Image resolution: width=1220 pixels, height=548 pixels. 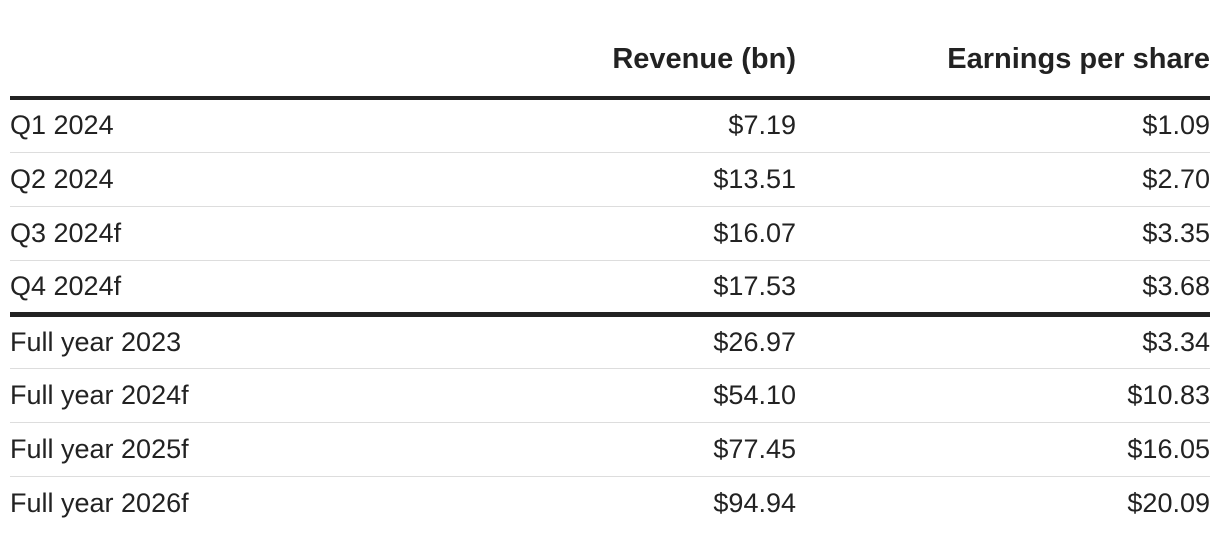 What do you see at coordinates (603, 341) in the screenshot?
I see `revenue-value: $26.97` at bounding box center [603, 341].